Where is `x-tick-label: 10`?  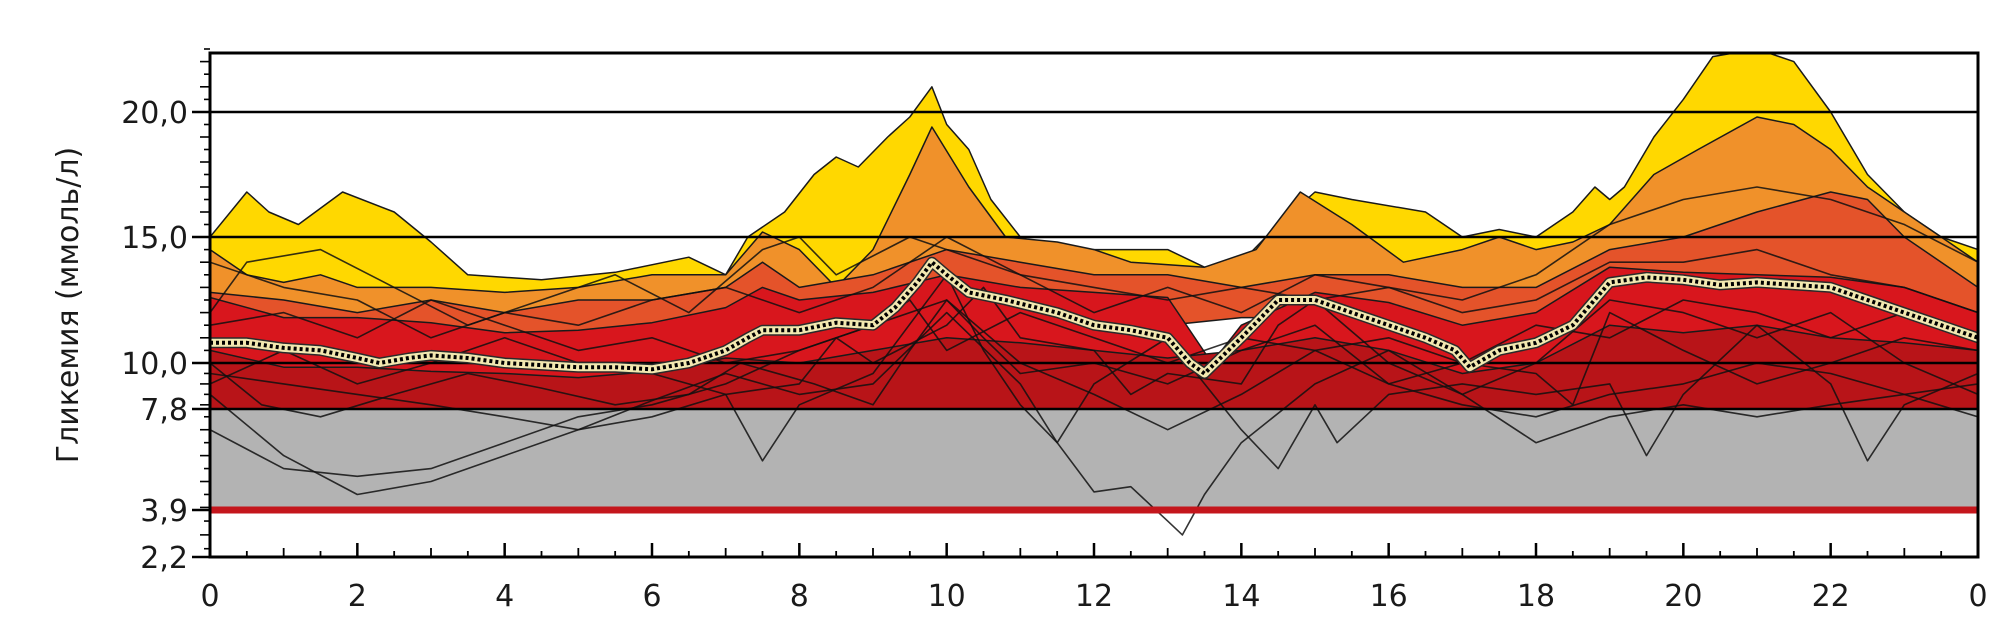 x-tick-label: 10 is located at coordinates (947, 596).